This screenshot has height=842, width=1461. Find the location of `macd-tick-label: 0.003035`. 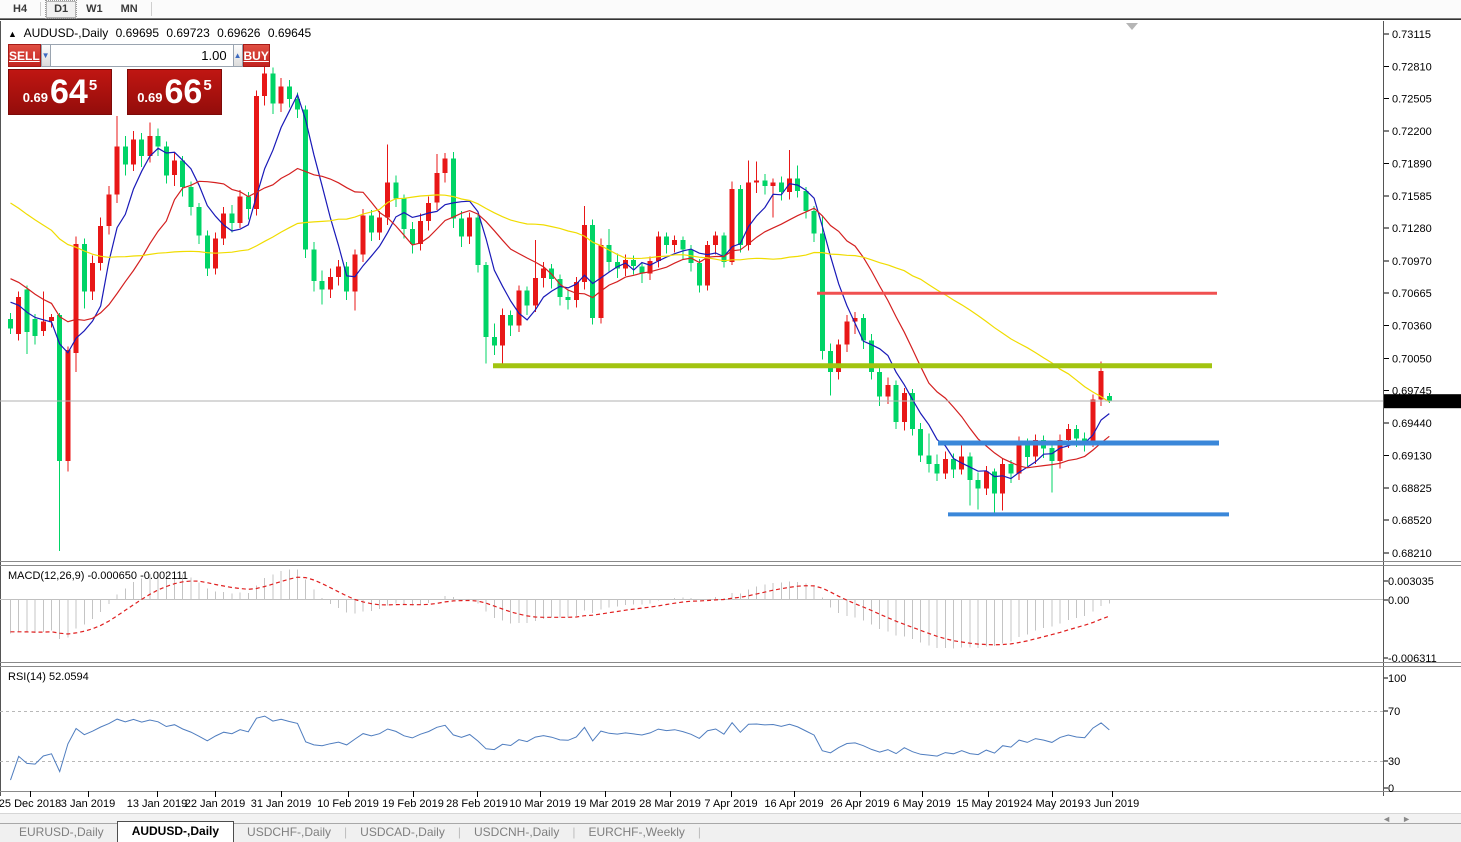

macd-tick-label: 0.003035 is located at coordinates (1411, 582).